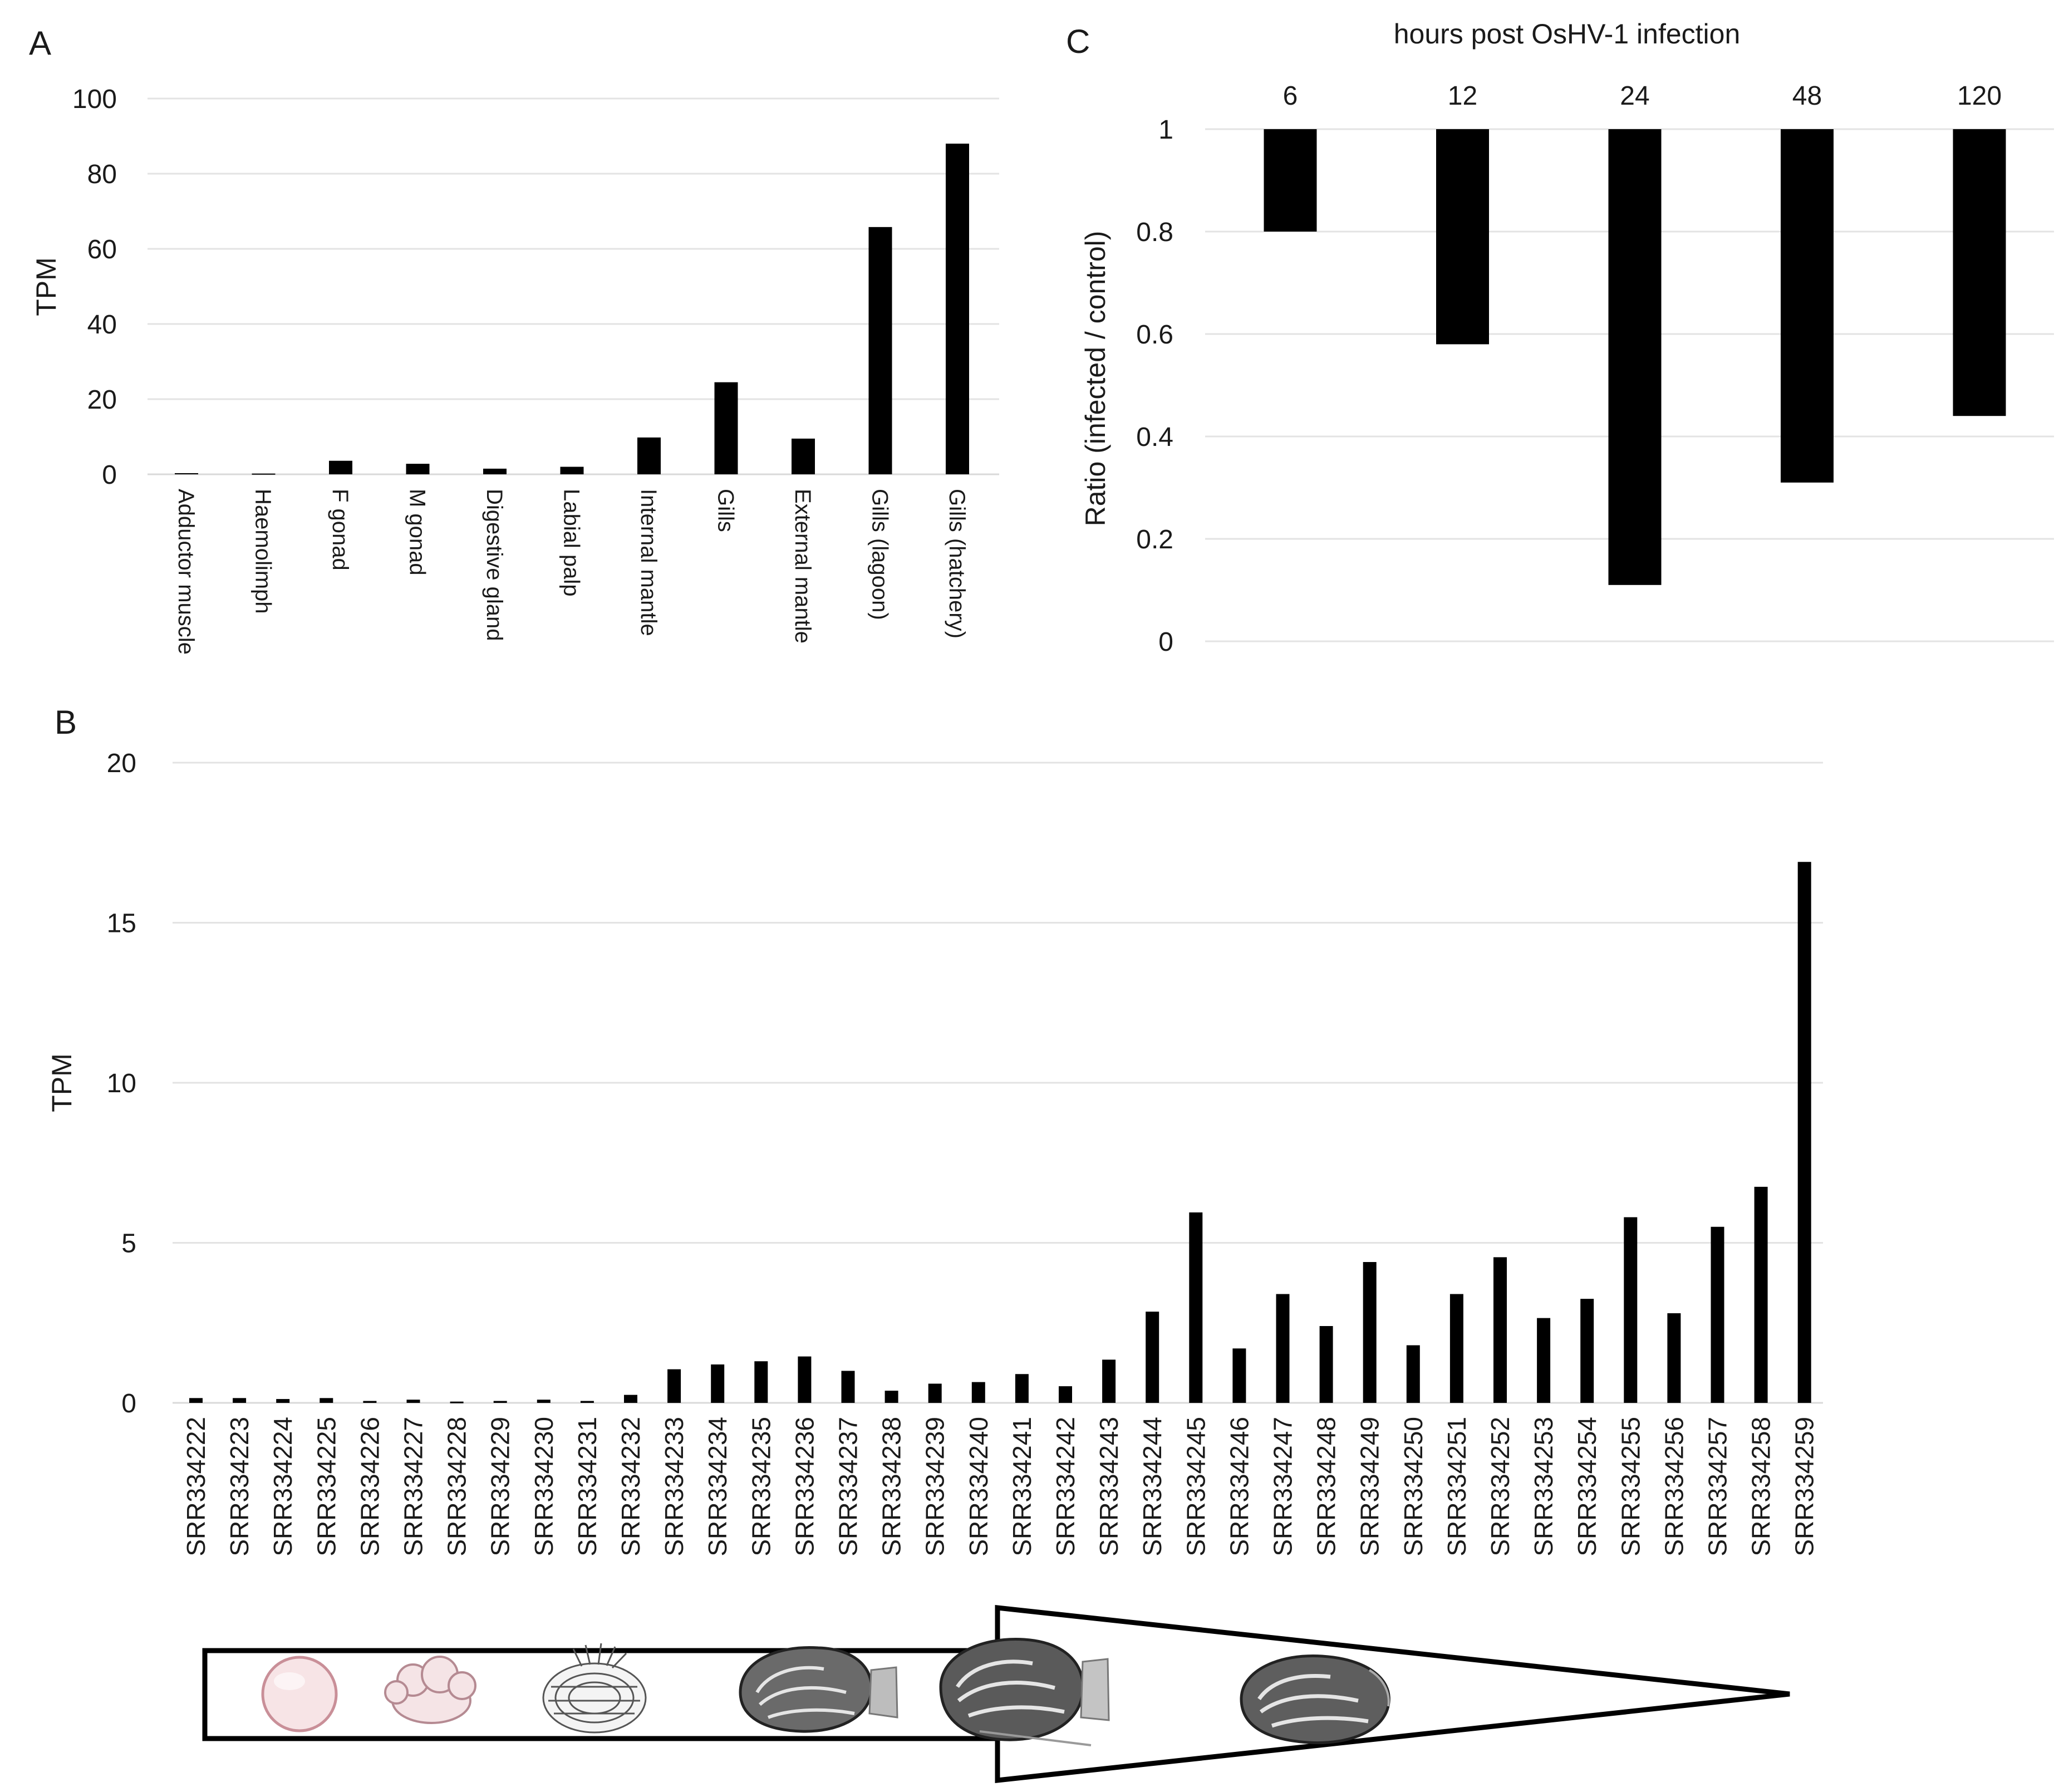  Describe the element at coordinates (1673, 1487) in the screenshot. I see `x-tick-label: SRR334256` at that location.